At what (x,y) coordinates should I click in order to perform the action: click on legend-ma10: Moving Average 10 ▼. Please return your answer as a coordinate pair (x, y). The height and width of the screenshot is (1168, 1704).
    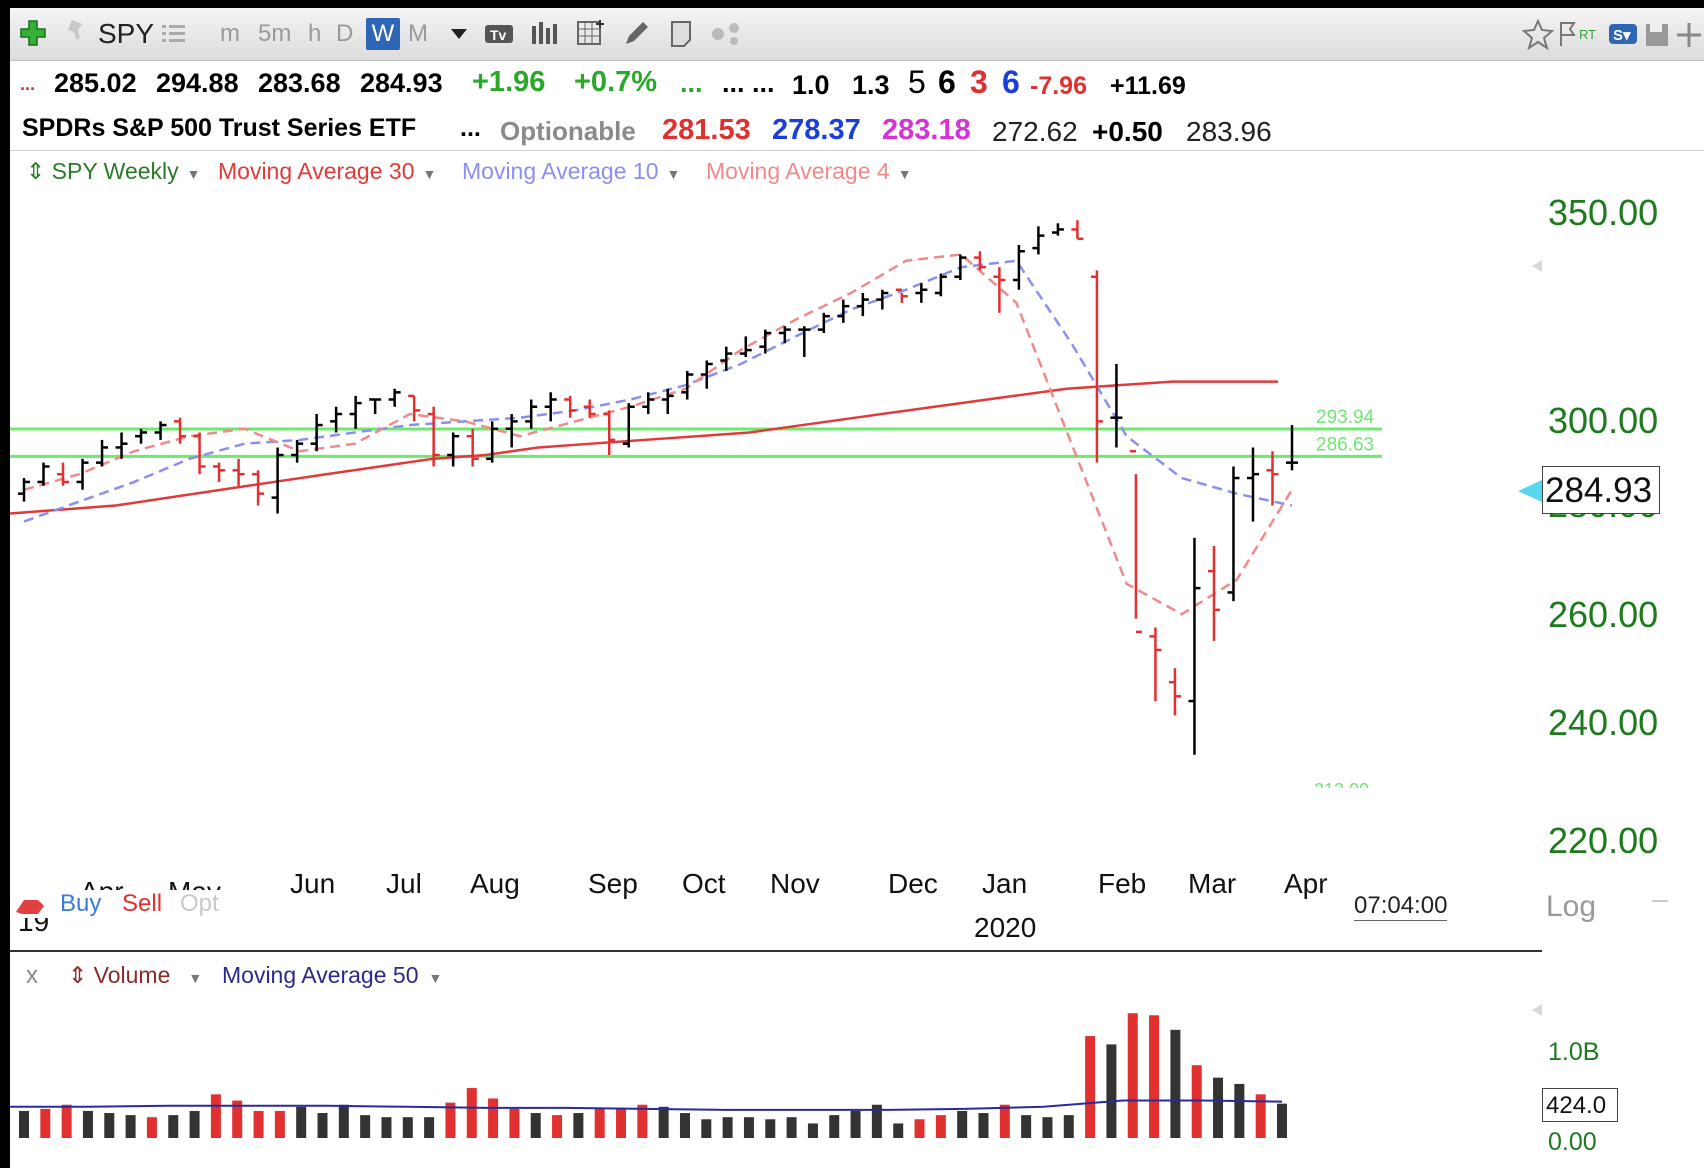
    Looking at the image, I should click on (571, 171).